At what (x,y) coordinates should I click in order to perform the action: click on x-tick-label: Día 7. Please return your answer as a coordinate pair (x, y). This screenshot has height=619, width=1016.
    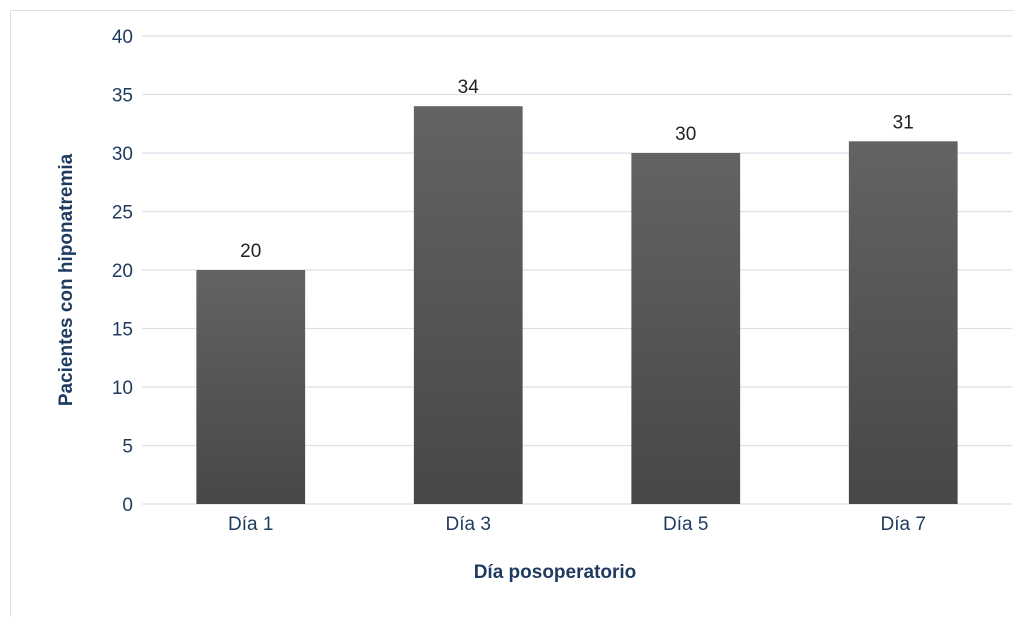
    Looking at the image, I should click on (903, 524).